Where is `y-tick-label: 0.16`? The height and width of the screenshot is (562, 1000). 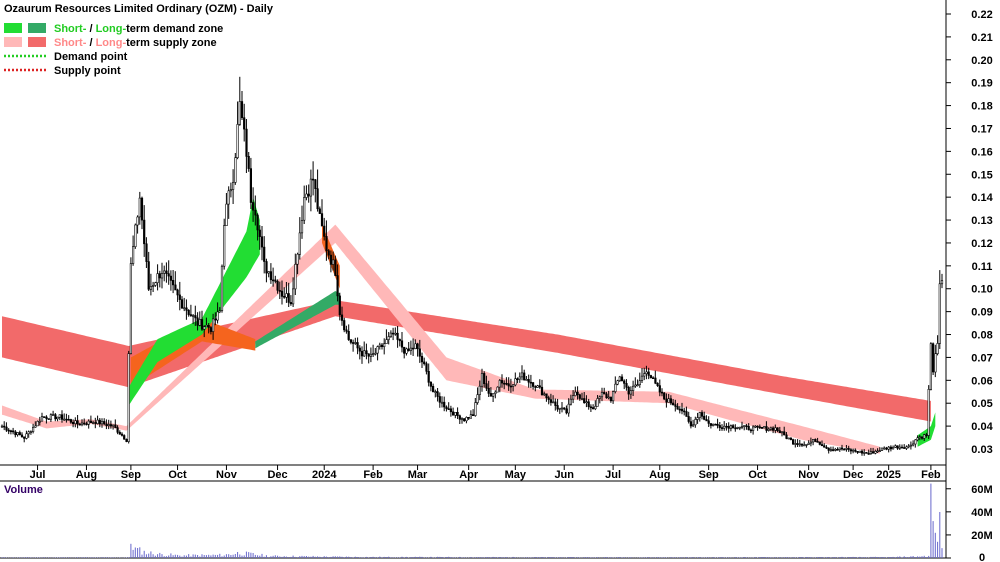 y-tick-label: 0.16 is located at coordinates (981, 152).